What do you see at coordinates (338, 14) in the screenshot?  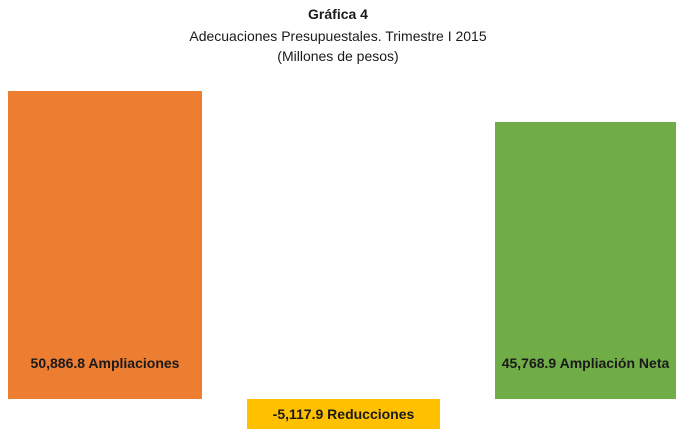 I see `chart-title: Gráfica 4` at bounding box center [338, 14].